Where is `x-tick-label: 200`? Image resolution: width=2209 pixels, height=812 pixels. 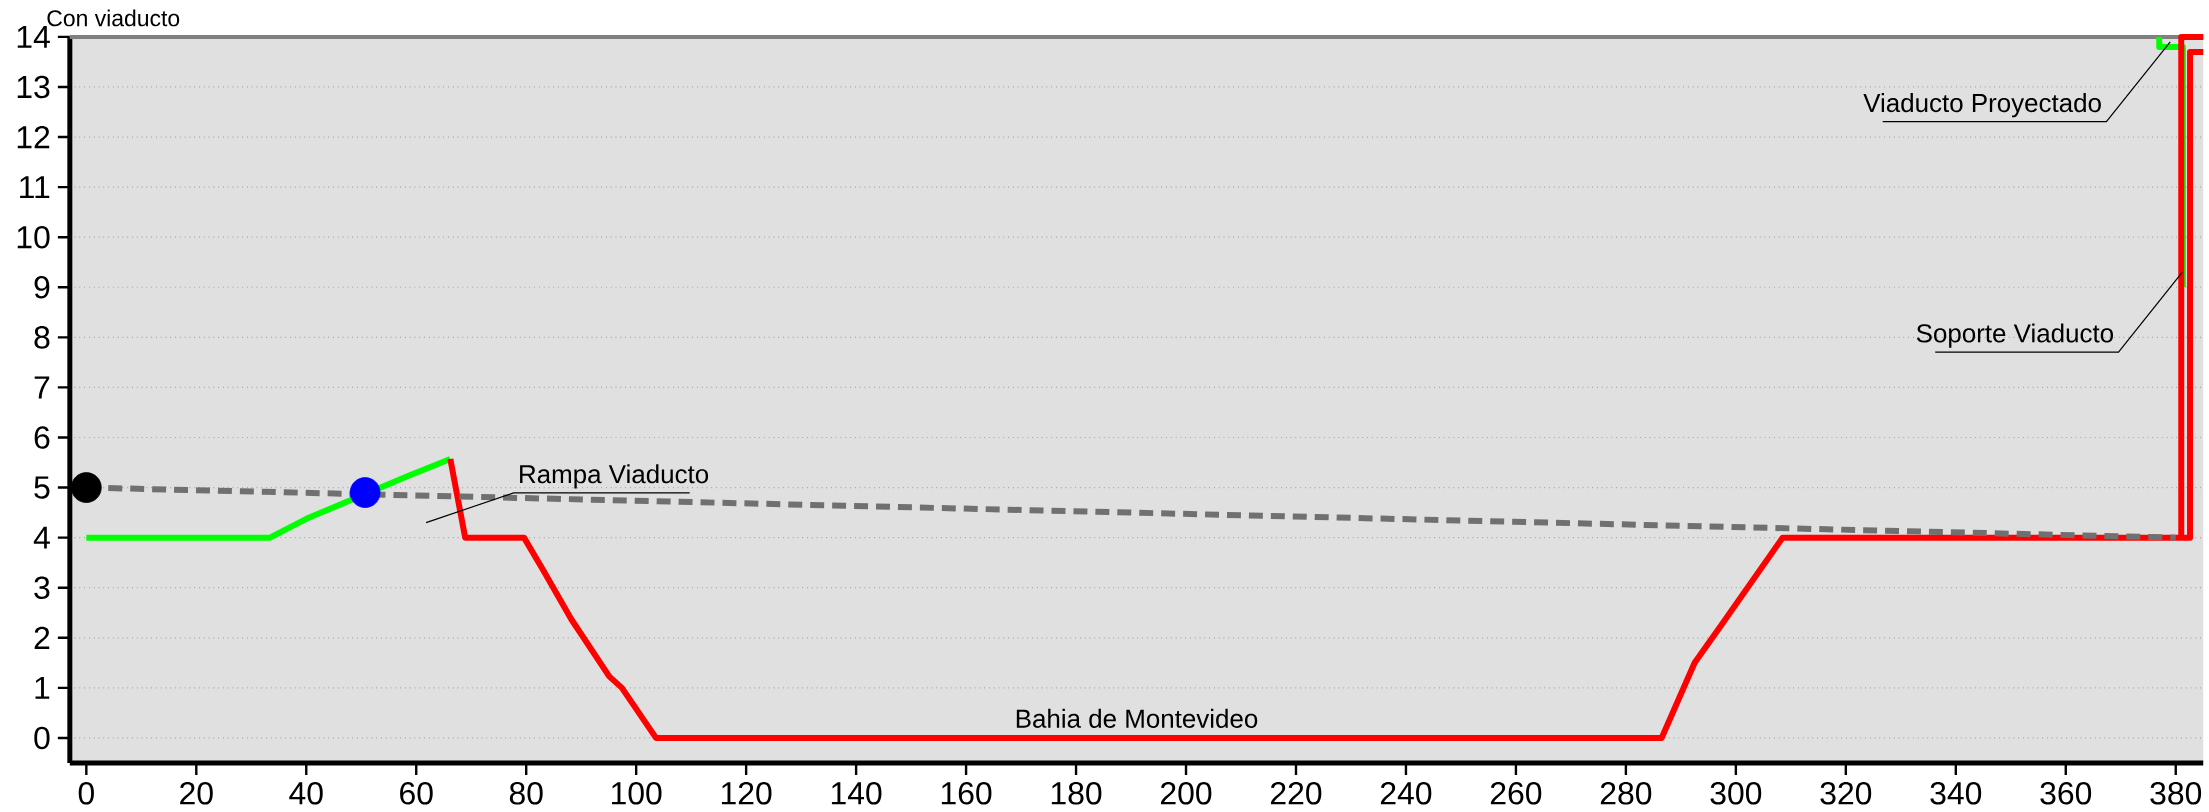 x-tick-label: 200 is located at coordinates (1186, 793).